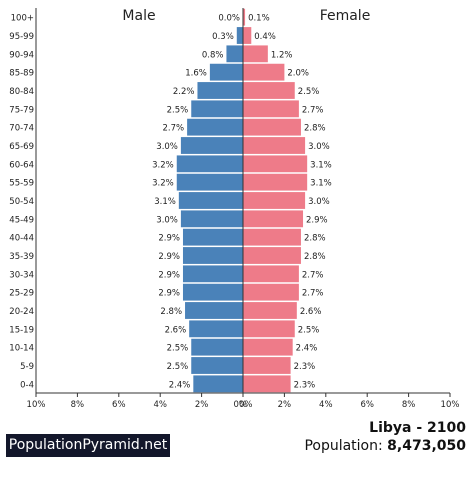 This screenshot has height=478, width=474. Describe the element at coordinates (88, 445) in the screenshot. I see `brand-logo: PopulationPyramid.net` at that location.